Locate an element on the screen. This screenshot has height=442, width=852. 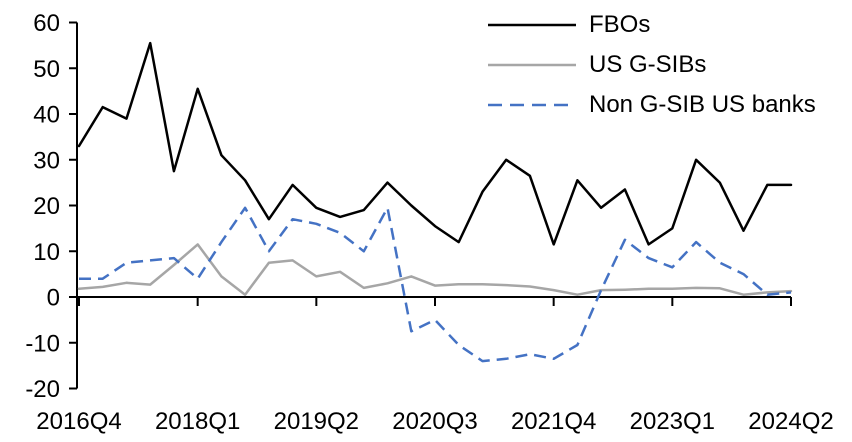
legend-item-non-gsib: Non G-SIB US banks is located at coordinates (652, 105).